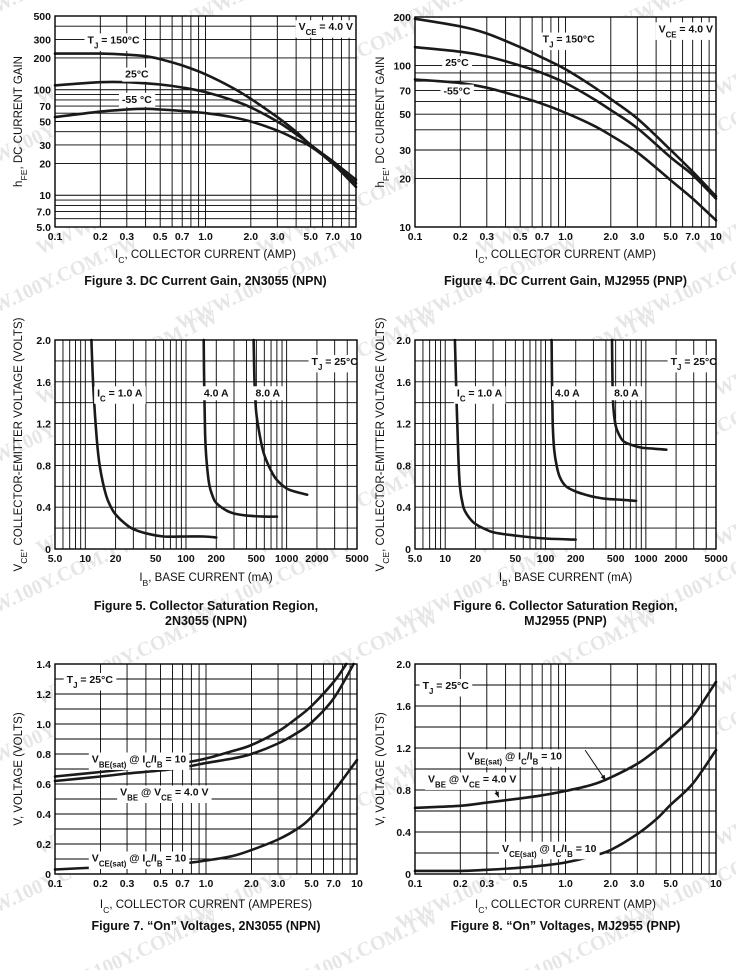 The width and height of the screenshot is (736, 970). Describe the element at coordinates (206, 606) in the screenshot. I see `figure-caption: Figure 5. Collector Saturation Region,` at that location.